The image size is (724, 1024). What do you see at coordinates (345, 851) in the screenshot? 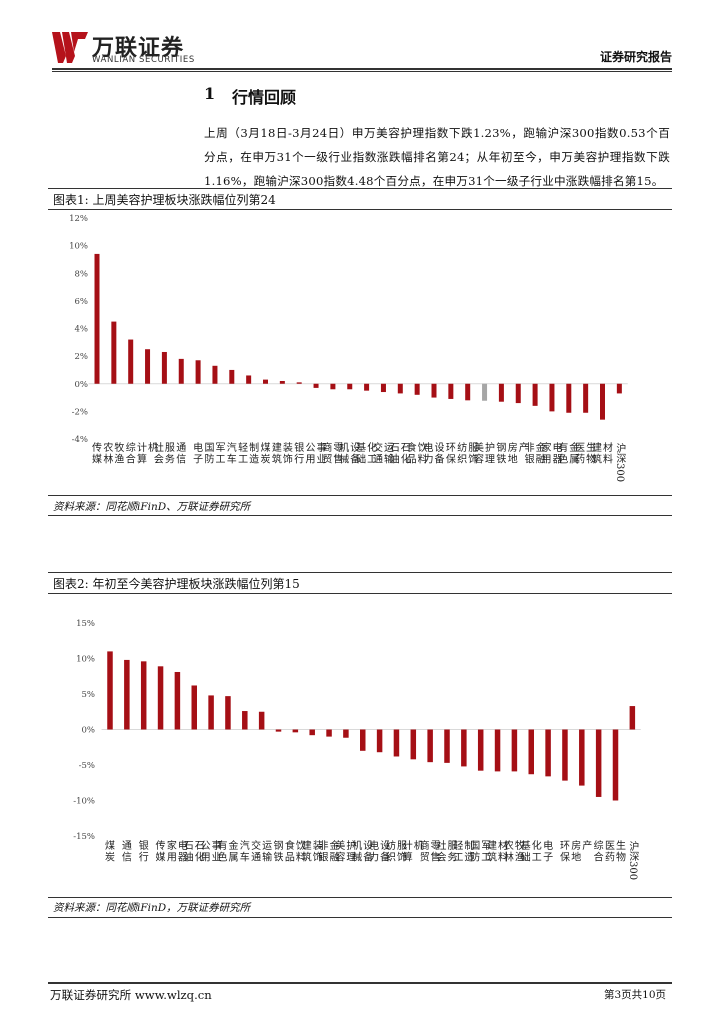
I see `category-label: 美容护理` at bounding box center [345, 851].